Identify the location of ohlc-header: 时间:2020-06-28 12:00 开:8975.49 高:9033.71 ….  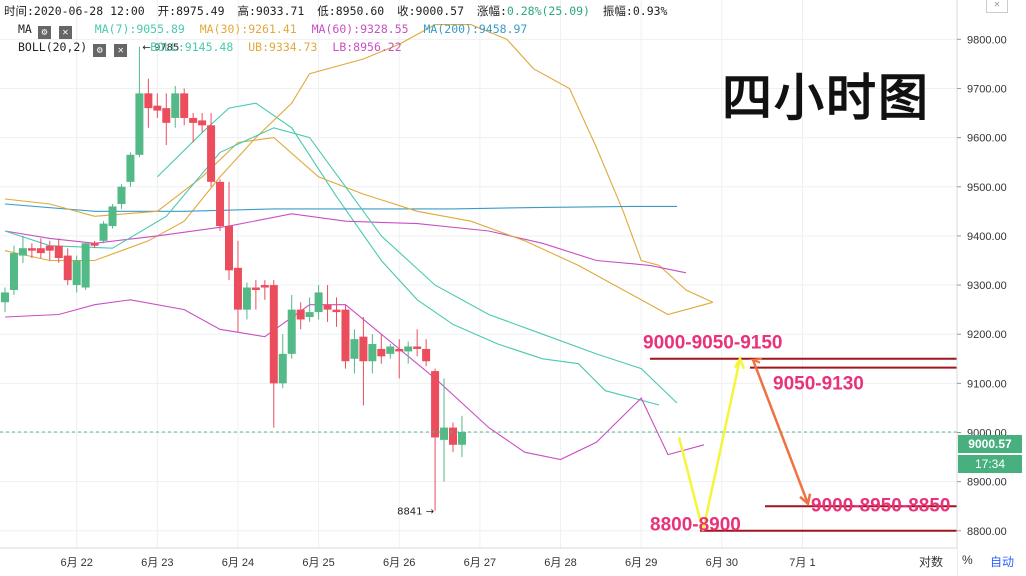
(338, 11).